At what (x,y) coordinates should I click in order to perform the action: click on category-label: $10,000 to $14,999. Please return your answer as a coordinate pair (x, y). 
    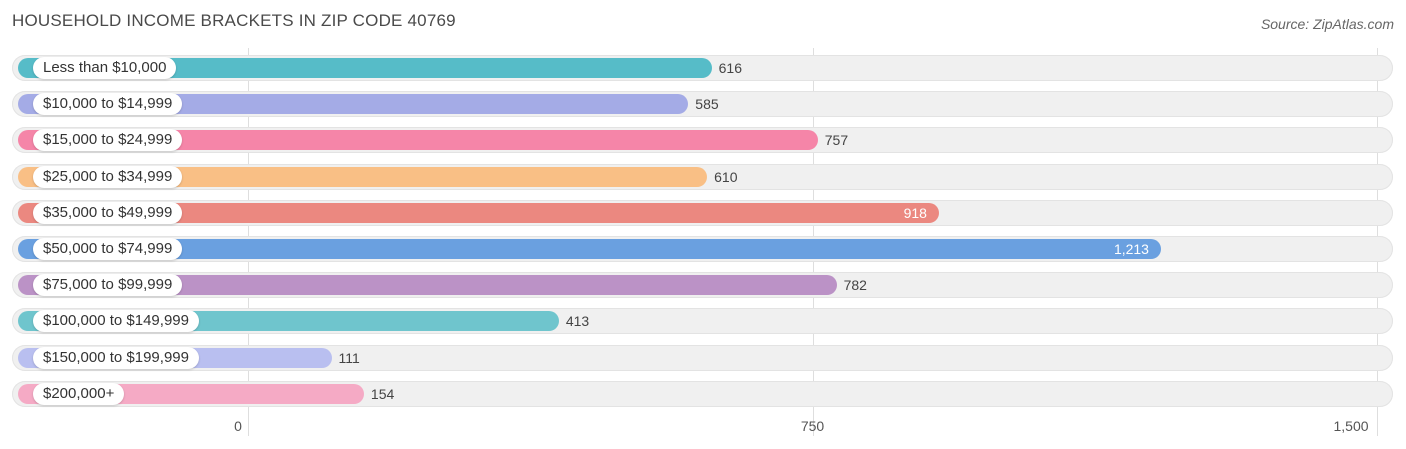
    Looking at the image, I should click on (108, 104).